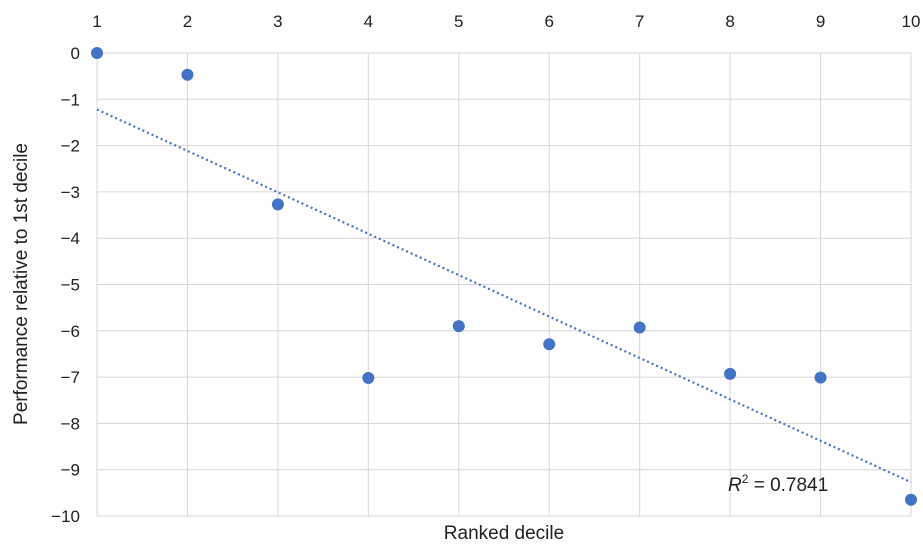  I want to click on x-tick-label: 9, so click(820, 21).